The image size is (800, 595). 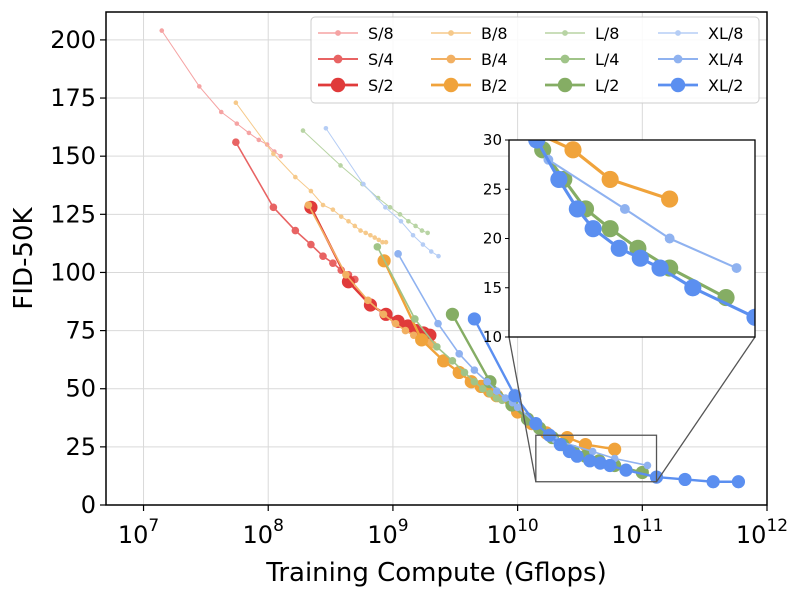 I want to click on legend-label: L/2, so click(x=607, y=85).